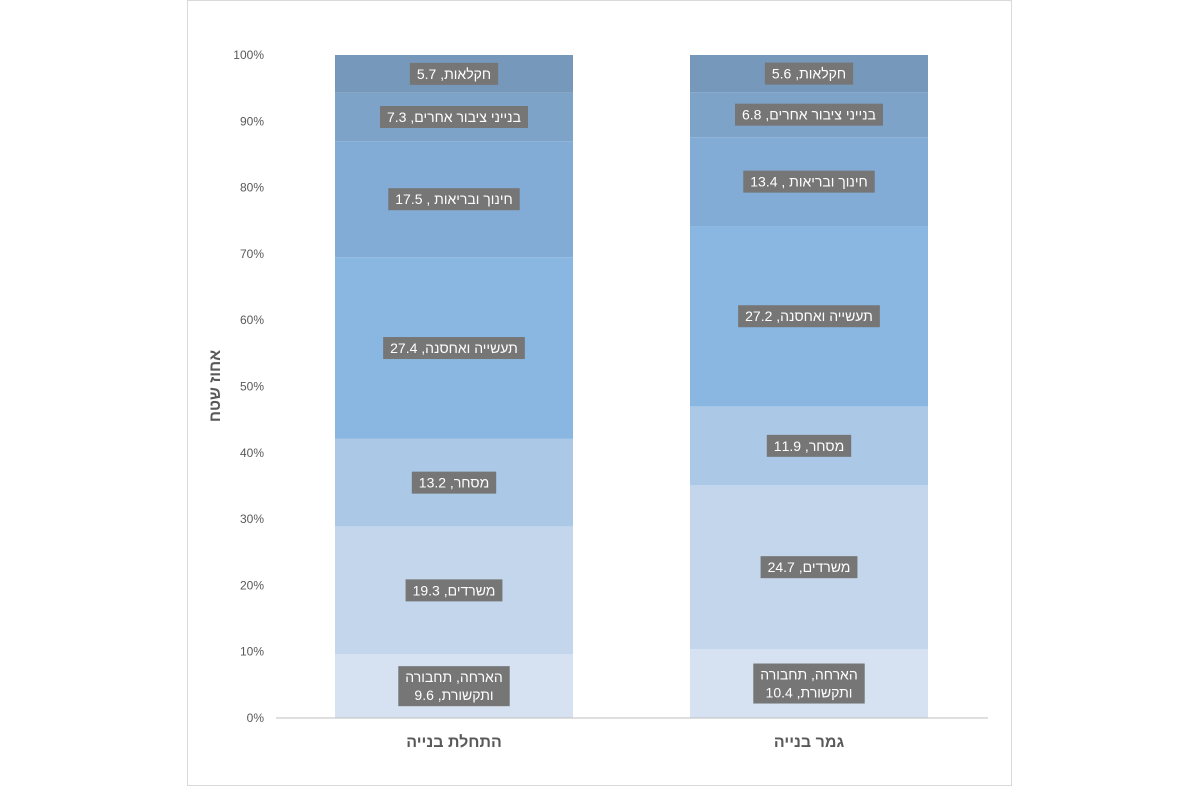 The width and height of the screenshot is (1200, 788). I want to click on data-label-text: חינוך ובריאות , 13.4, so click(808, 182).